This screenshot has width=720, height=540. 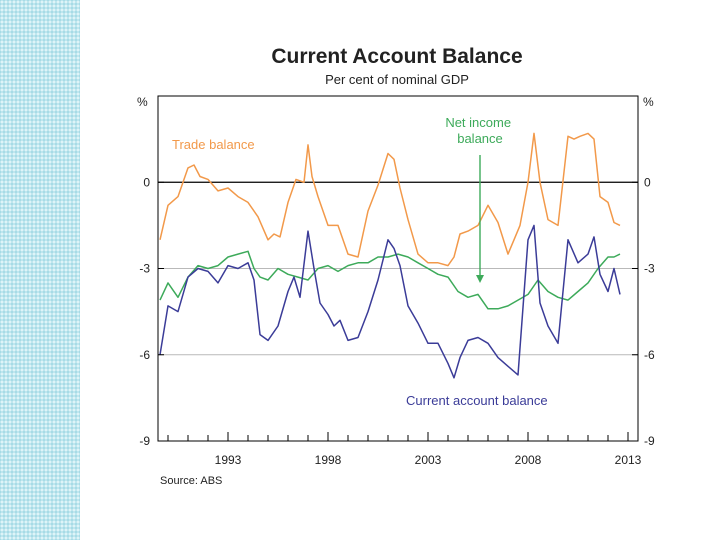 I want to click on ytick-label-right-0: 0, so click(x=647, y=182).